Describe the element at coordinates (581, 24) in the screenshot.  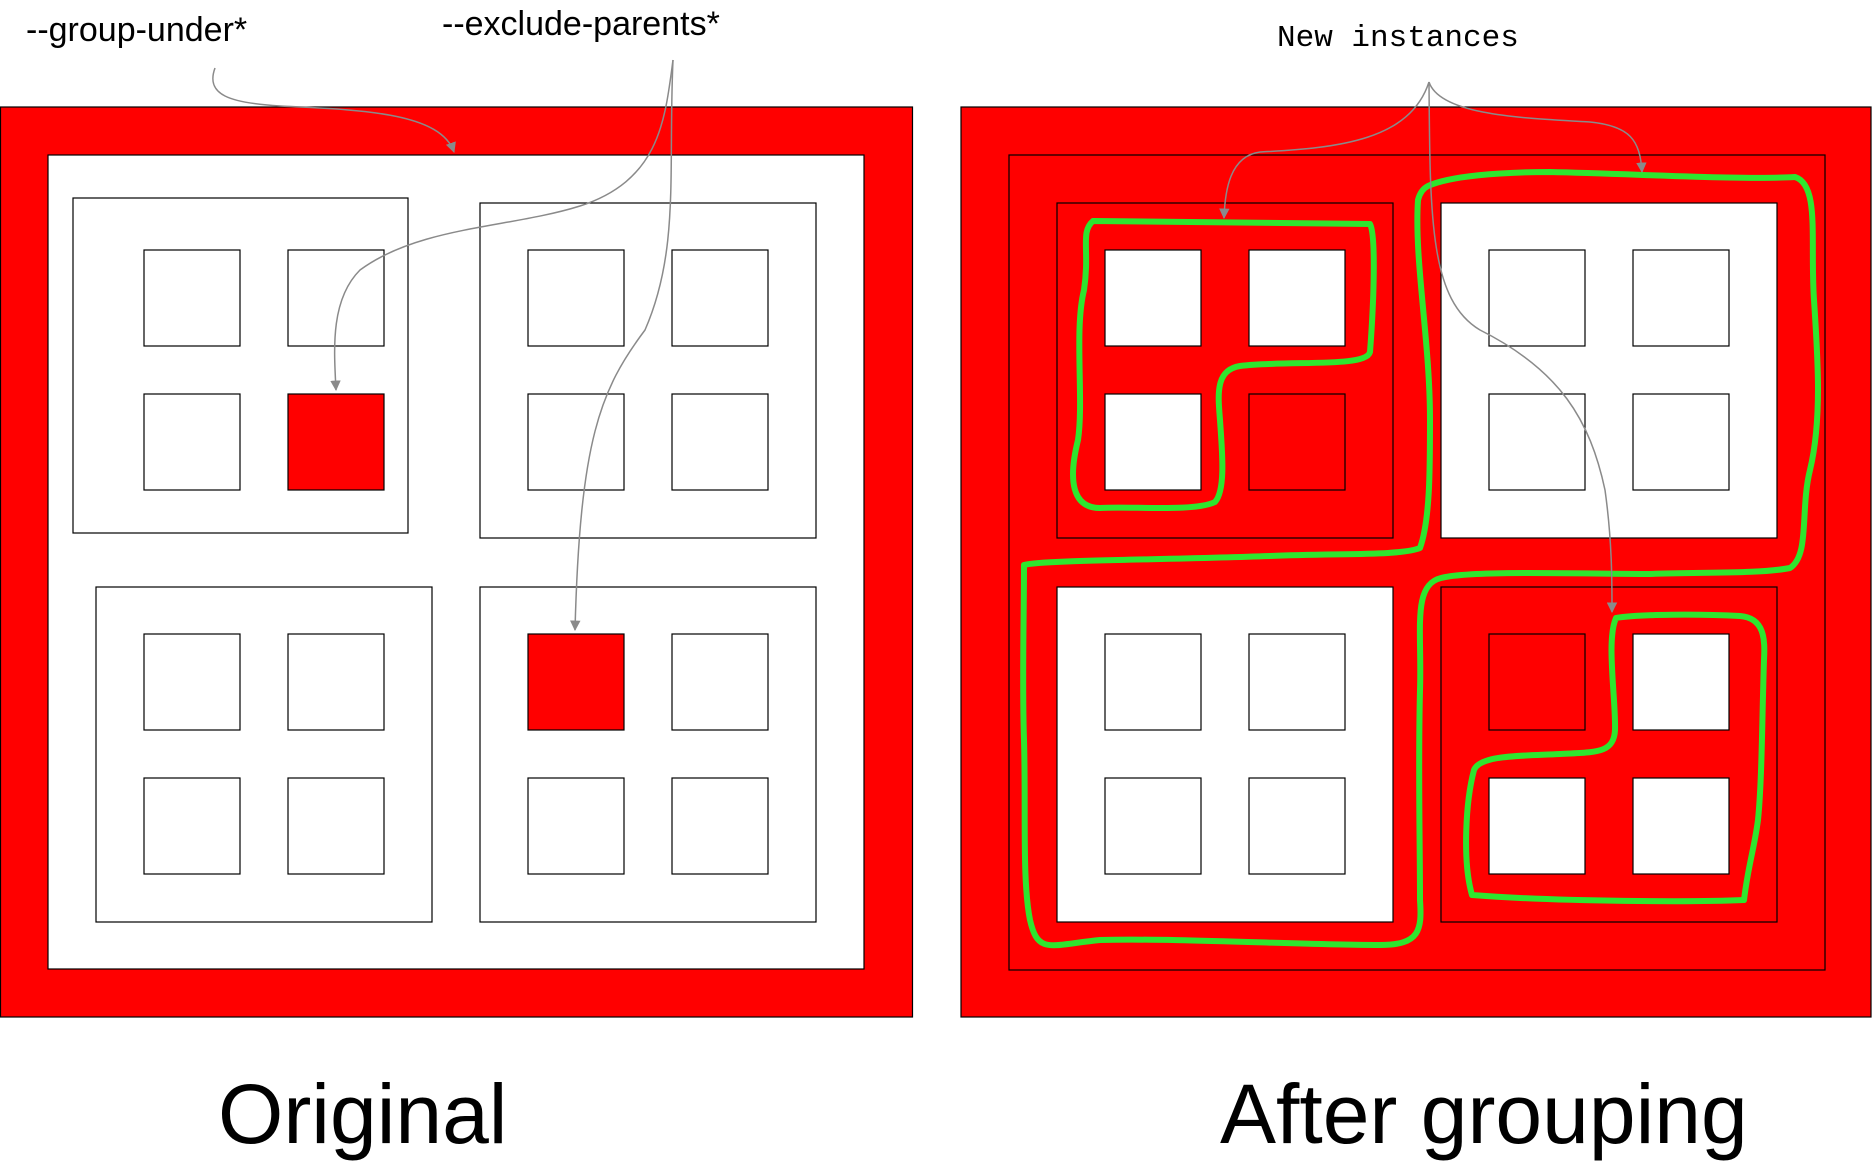
I see `exclude-parents-label: --exclude-parents*` at that location.